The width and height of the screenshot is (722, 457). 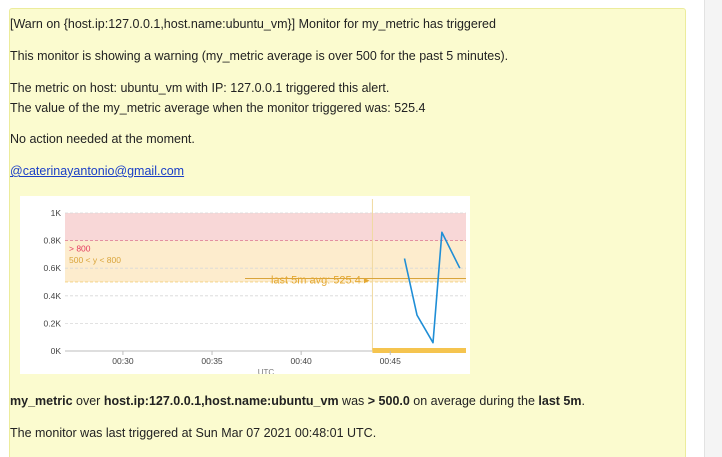 I want to click on summary-scope: host.ip:127.0.0.1,host.name:ubuntu_vm, so click(x=221, y=401).